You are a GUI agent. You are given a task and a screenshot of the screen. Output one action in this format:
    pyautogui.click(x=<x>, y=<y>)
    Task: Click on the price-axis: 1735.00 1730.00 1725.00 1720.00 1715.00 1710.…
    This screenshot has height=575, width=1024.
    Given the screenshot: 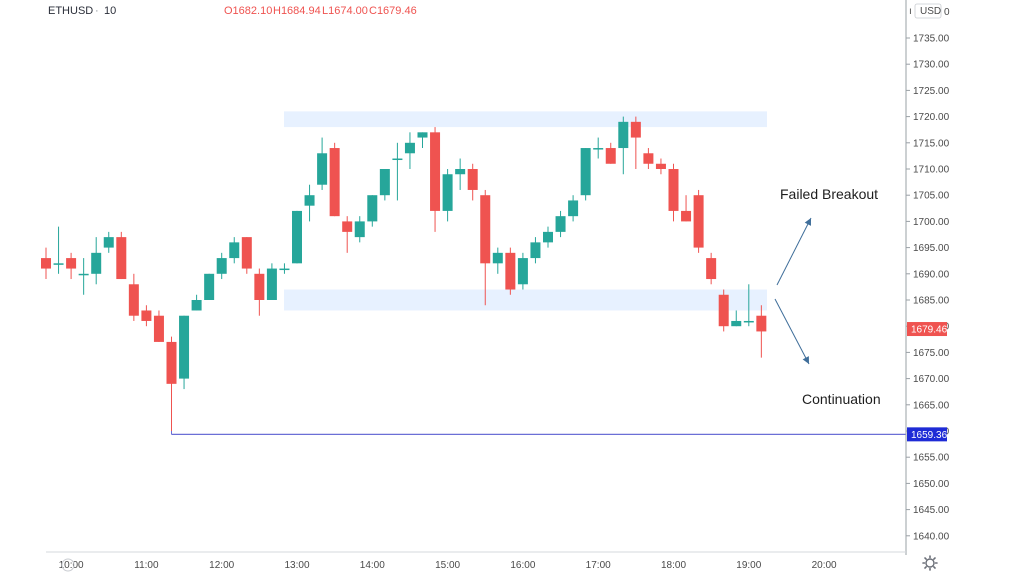 What is the action you would take?
    pyautogui.click(x=928, y=288)
    